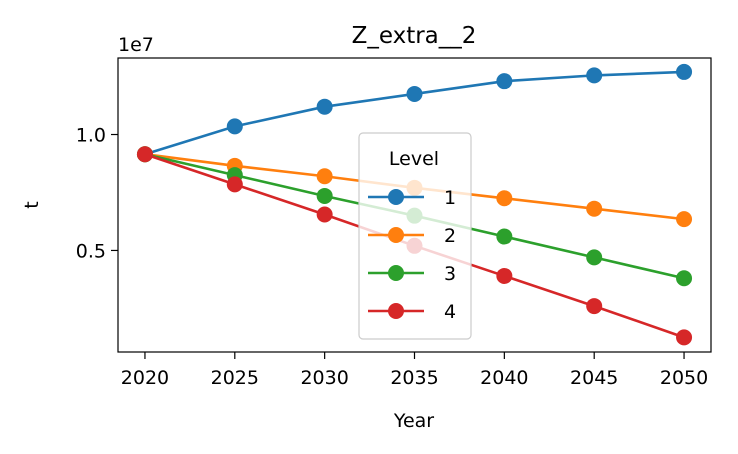 The width and height of the screenshot is (738, 454). I want to click on y-axis-label: t, so click(32, 204).